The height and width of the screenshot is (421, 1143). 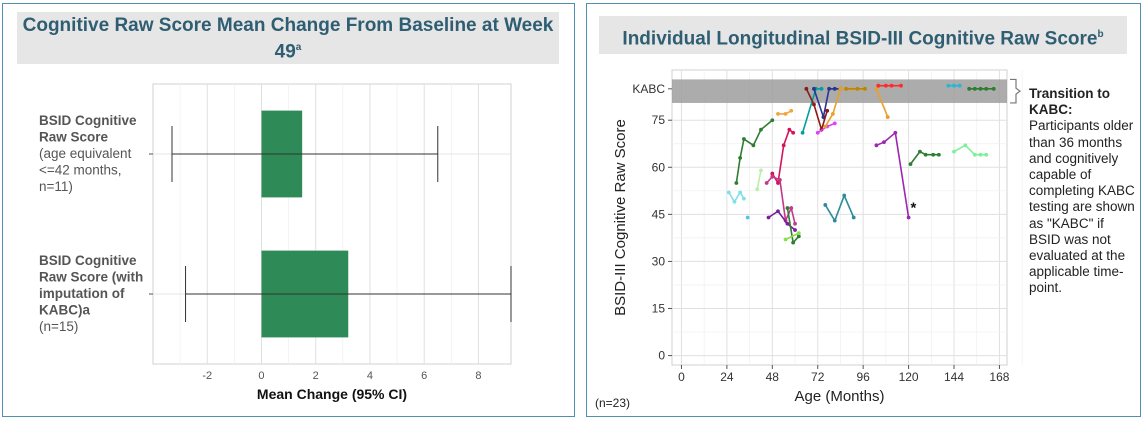 What do you see at coordinates (773, 377) in the screenshot?
I see `x-tick-label: 48` at bounding box center [773, 377].